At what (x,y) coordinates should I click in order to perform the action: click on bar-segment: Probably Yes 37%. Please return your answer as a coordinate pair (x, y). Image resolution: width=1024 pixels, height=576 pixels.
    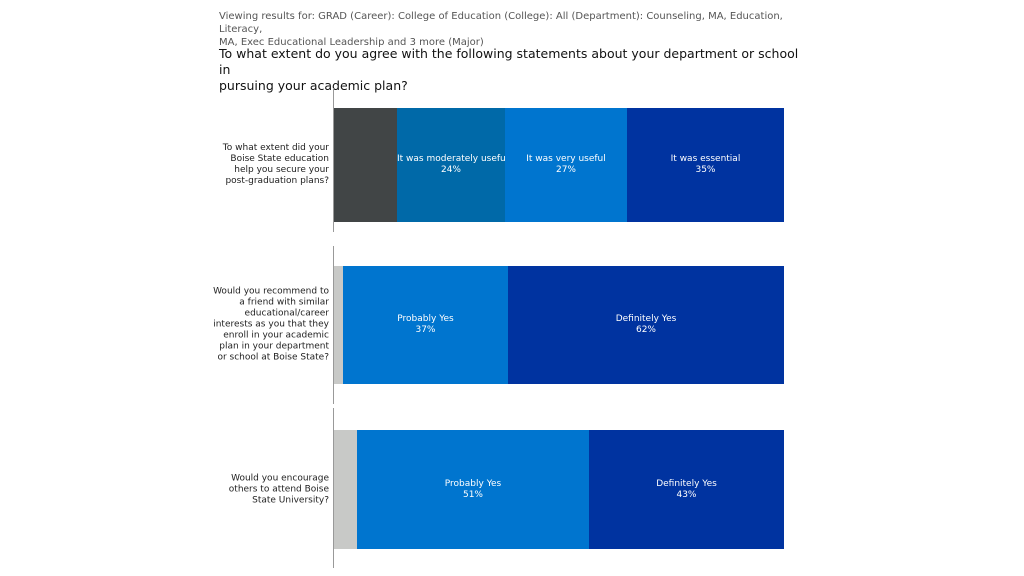
    Looking at the image, I should click on (425, 325).